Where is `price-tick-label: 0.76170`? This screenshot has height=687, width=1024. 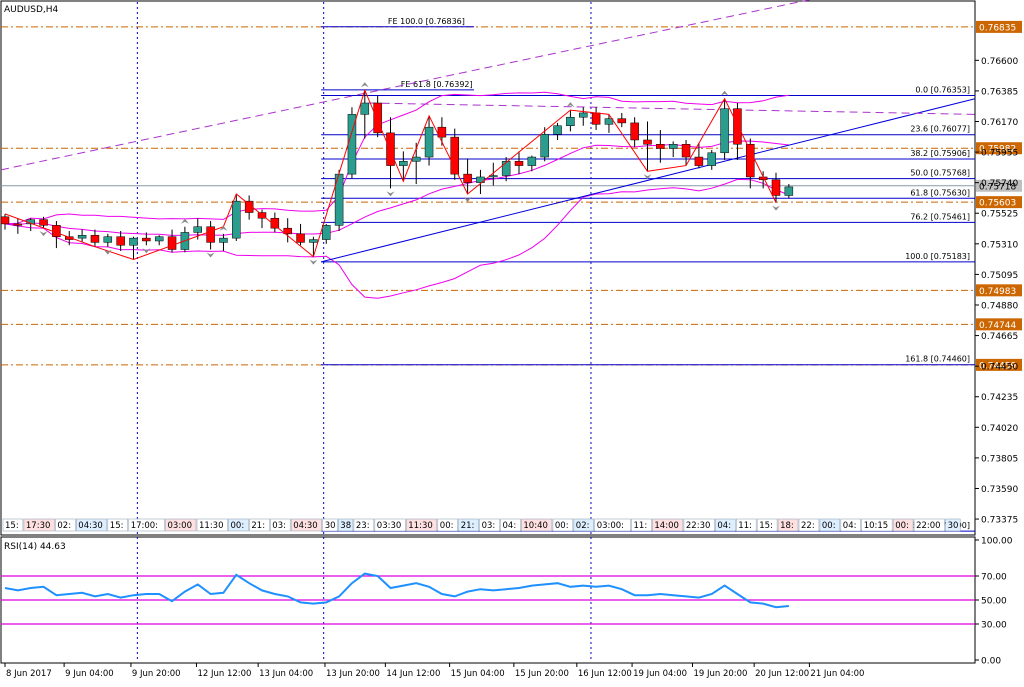 price-tick-label: 0.76170 is located at coordinates (999, 123).